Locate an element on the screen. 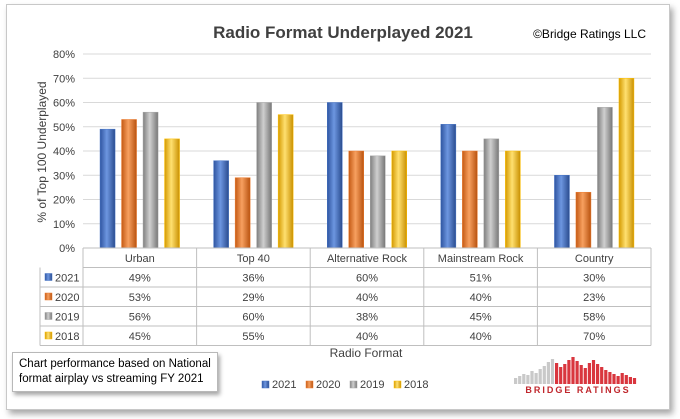  table-series-label: 2019 is located at coordinates (67, 318).